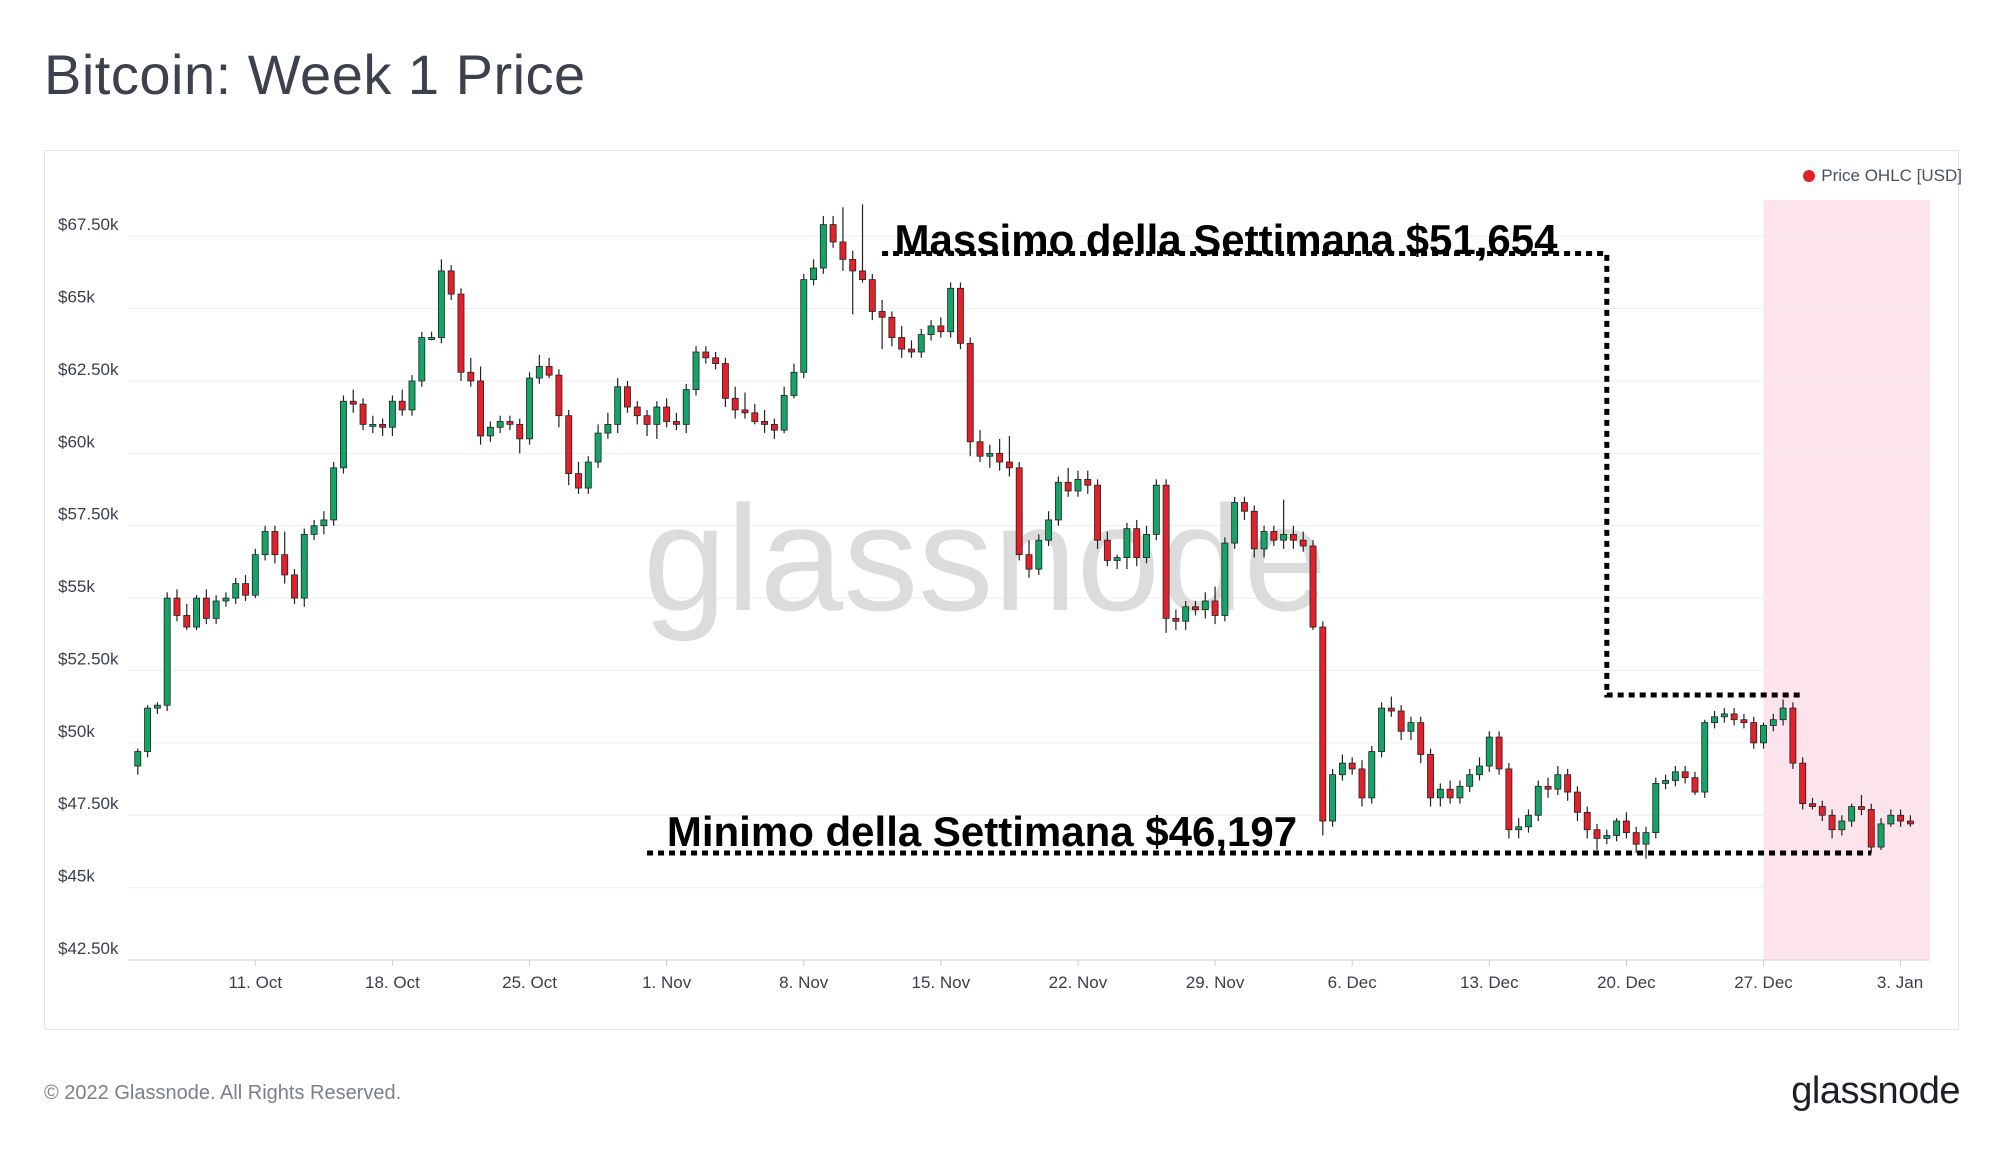  I want to click on copyright-footer: © 2022 Glassnode. All Rights Reserved., so click(223, 1093).